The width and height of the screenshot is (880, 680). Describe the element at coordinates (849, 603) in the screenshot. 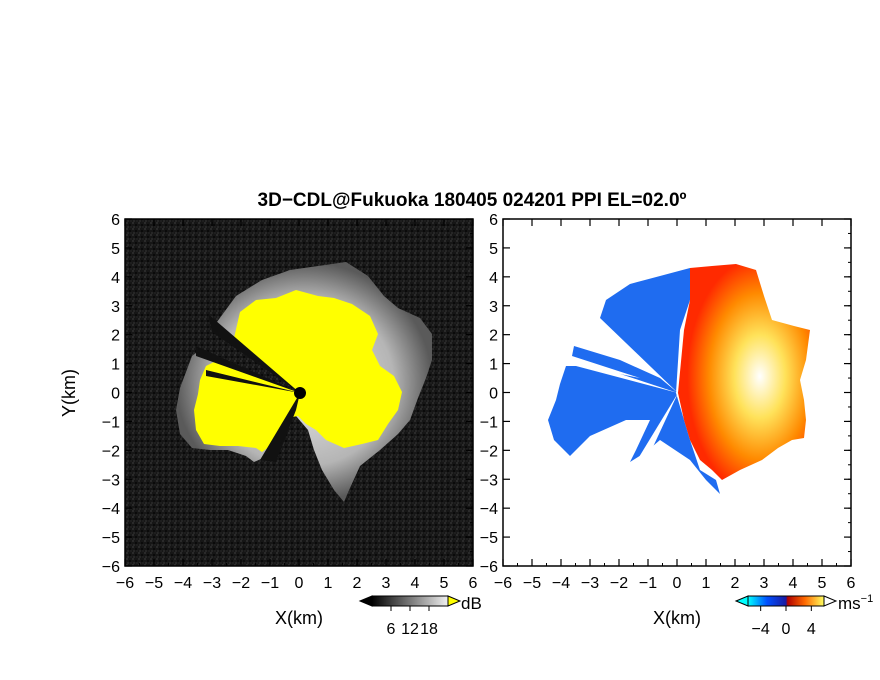

I see `velocity-colorbar-unit-base: ms` at that location.